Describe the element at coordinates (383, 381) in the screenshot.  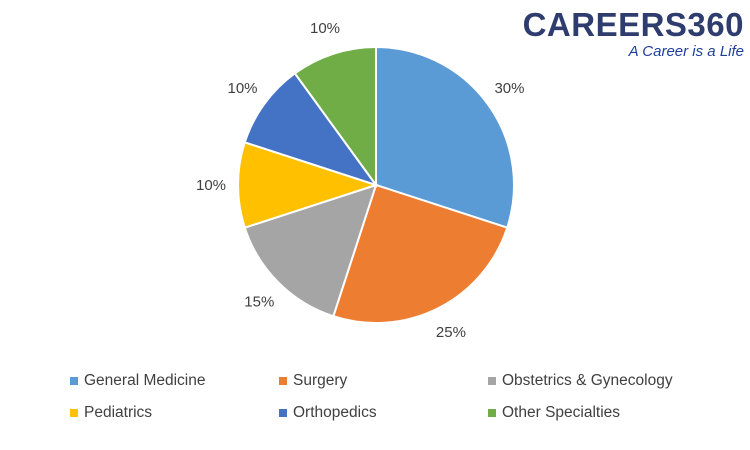
I see `legend-item-surgery: Surgery` at that location.